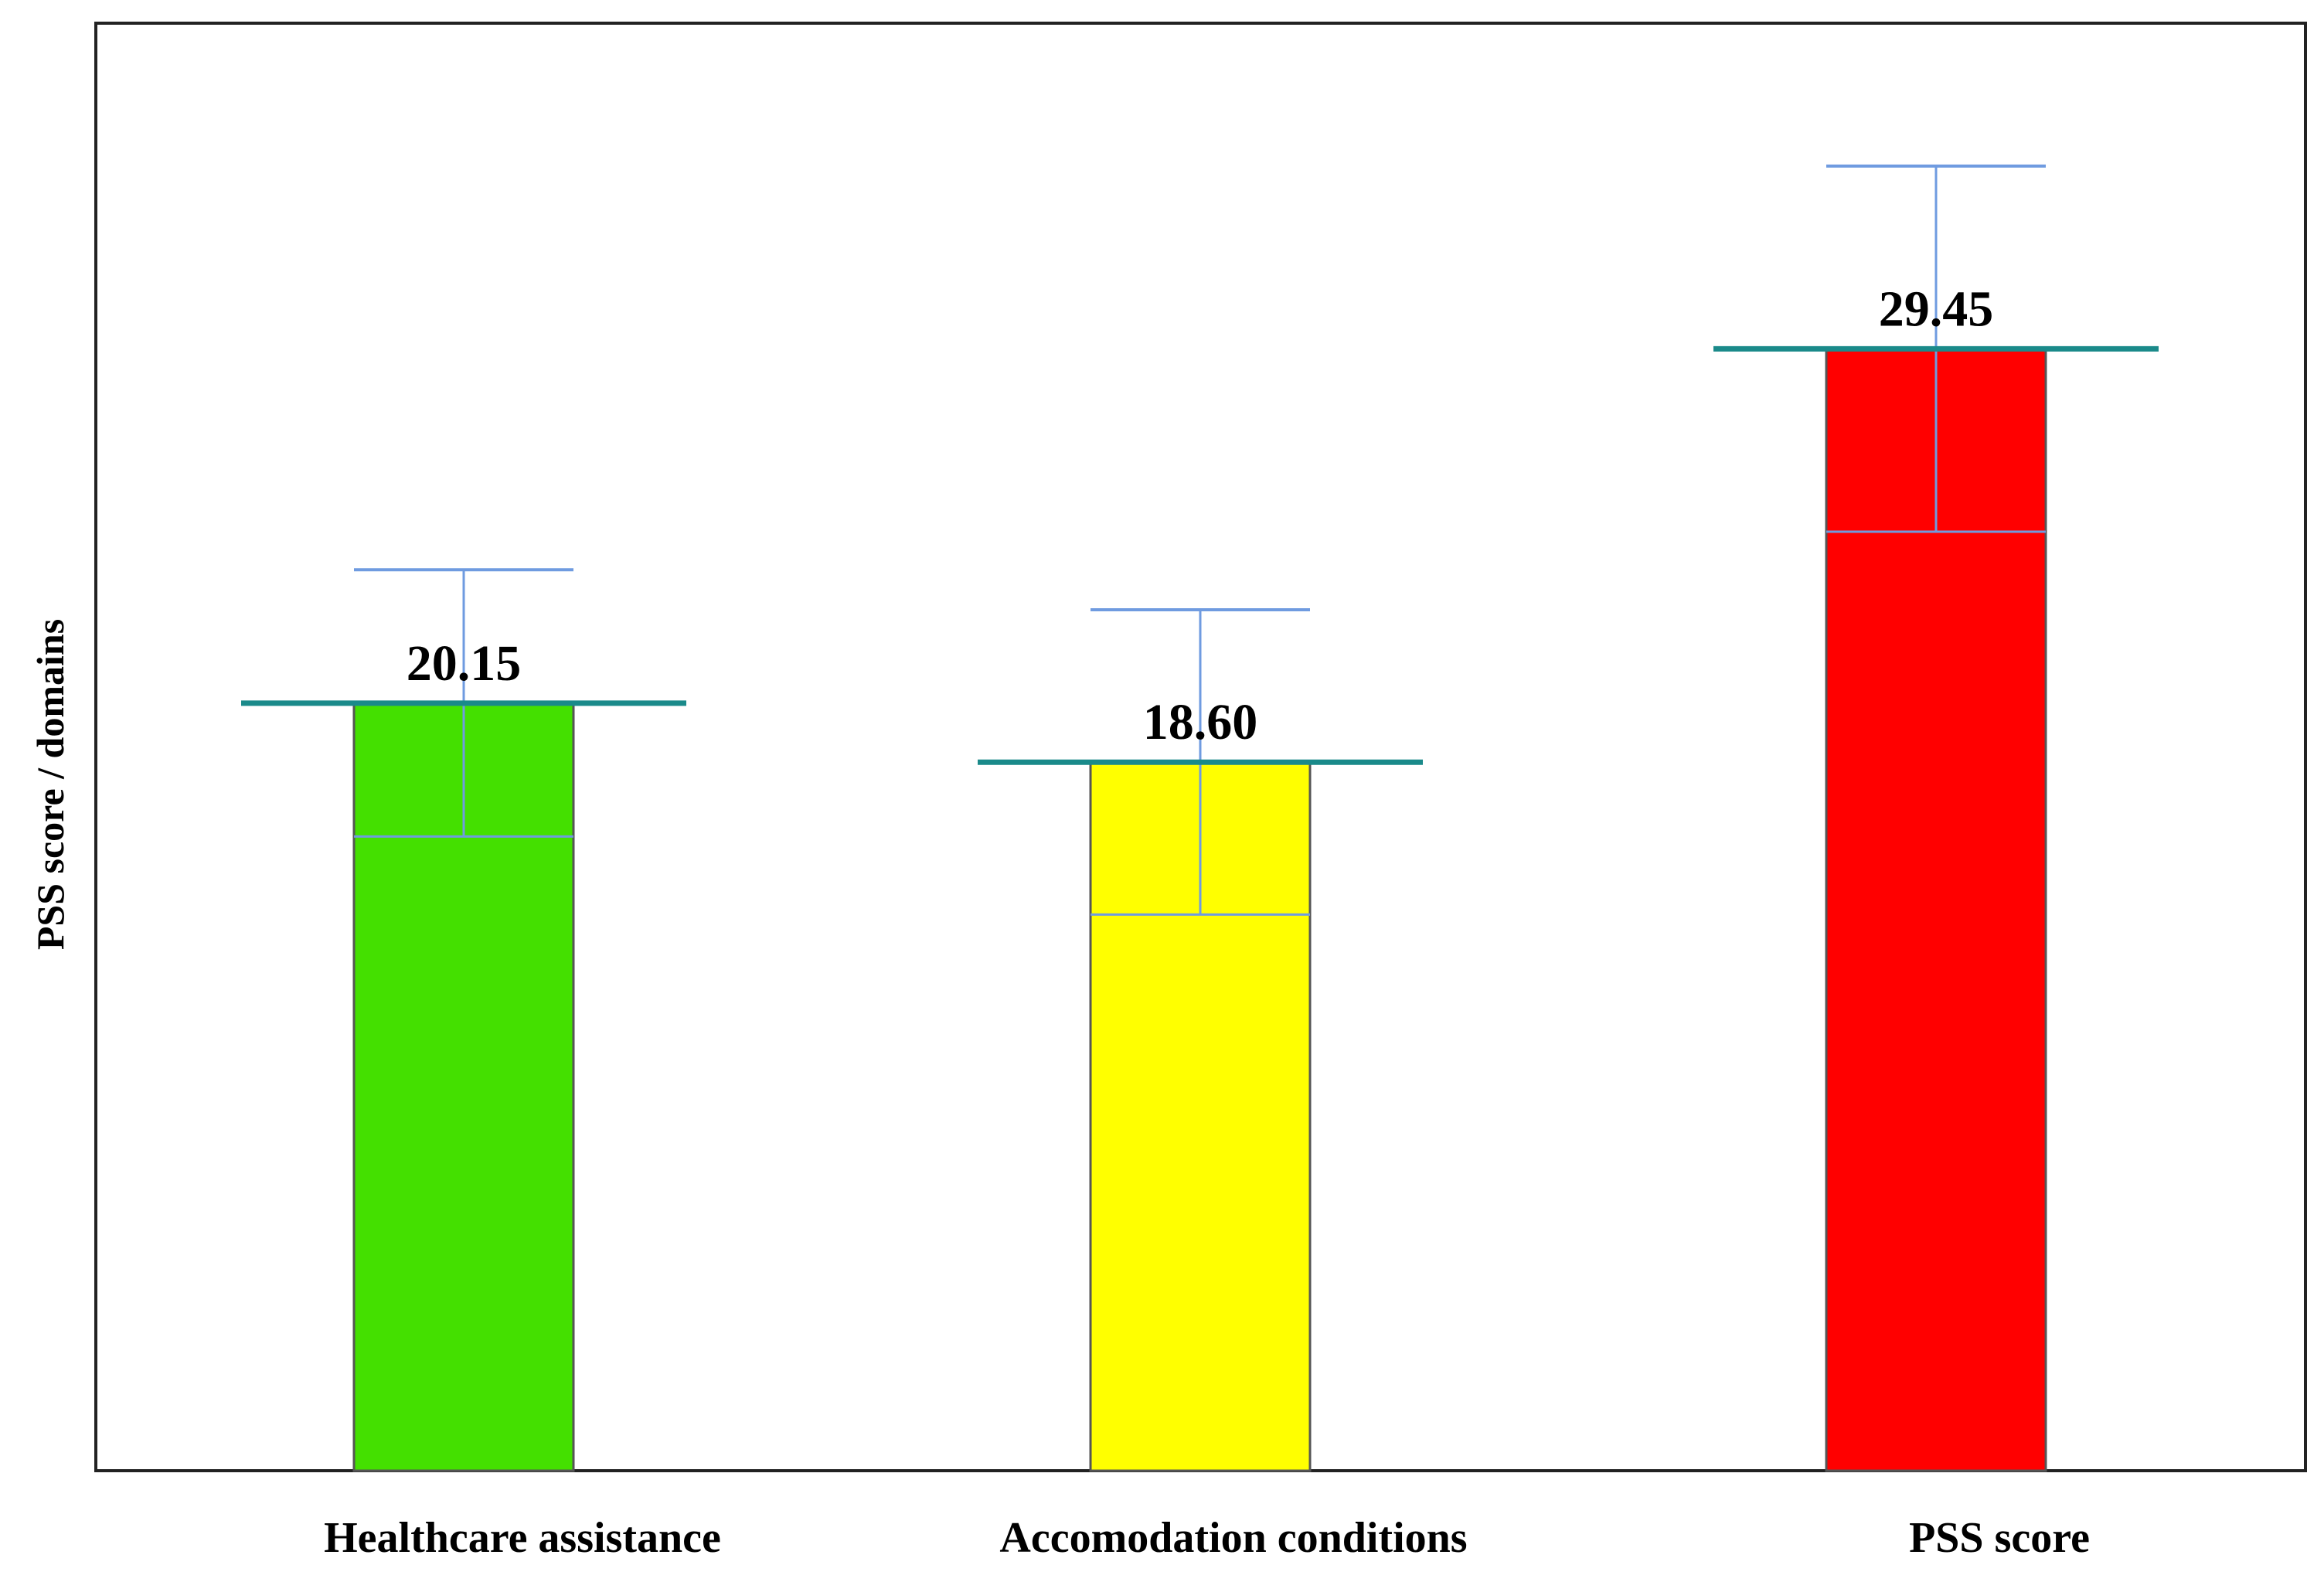  What do you see at coordinates (1233, 1538) in the screenshot?
I see `x-tick-label-1: Accomodation conditions` at bounding box center [1233, 1538].